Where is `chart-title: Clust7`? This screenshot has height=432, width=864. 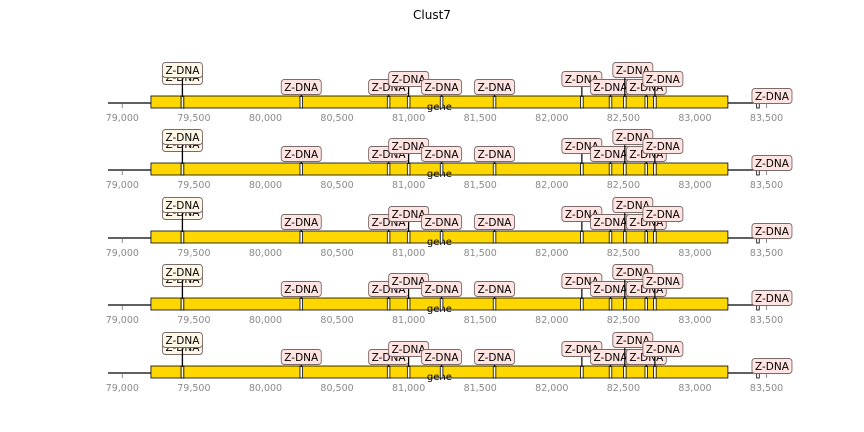 chart-title: Clust7 is located at coordinates (432, 15).